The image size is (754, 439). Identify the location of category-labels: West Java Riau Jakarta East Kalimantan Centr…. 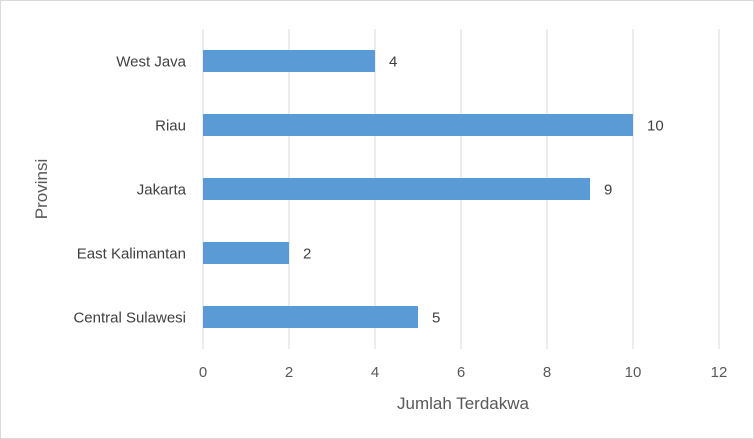
(129, 190).